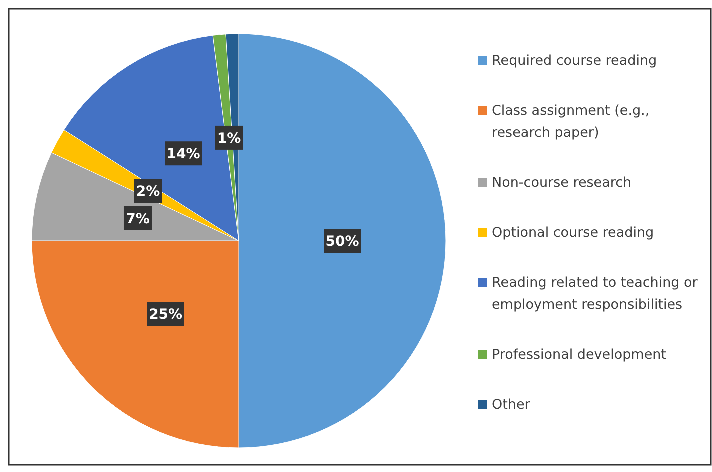 The width and height of the screenshot is (712, 472). What do you see at coordinates (571, 122) in the screenshot?
I see `legend-label: Class assignment (e.g., research paper)` at bounding box center [571, 122].